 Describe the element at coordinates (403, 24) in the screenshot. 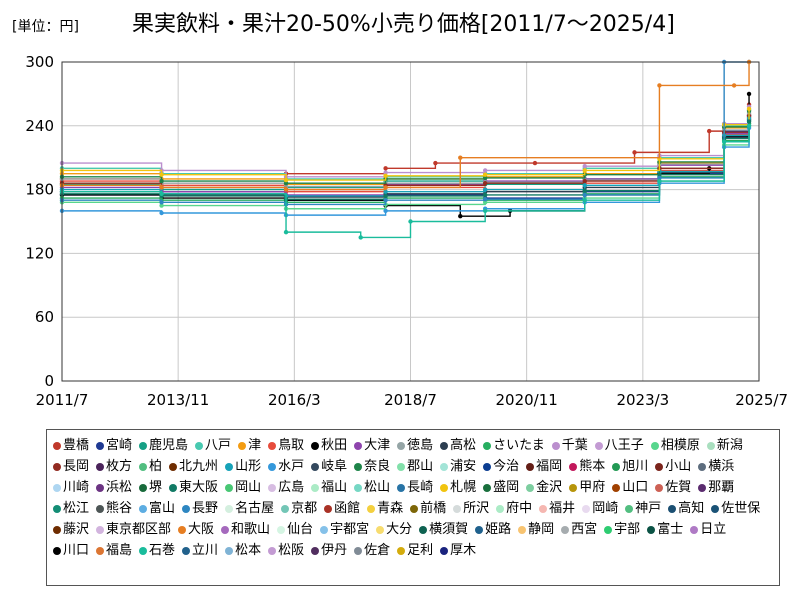

I see `chart-title: 果実飲料・果汁20-50%小売り価格[2011/7～2025/4]` at that location.